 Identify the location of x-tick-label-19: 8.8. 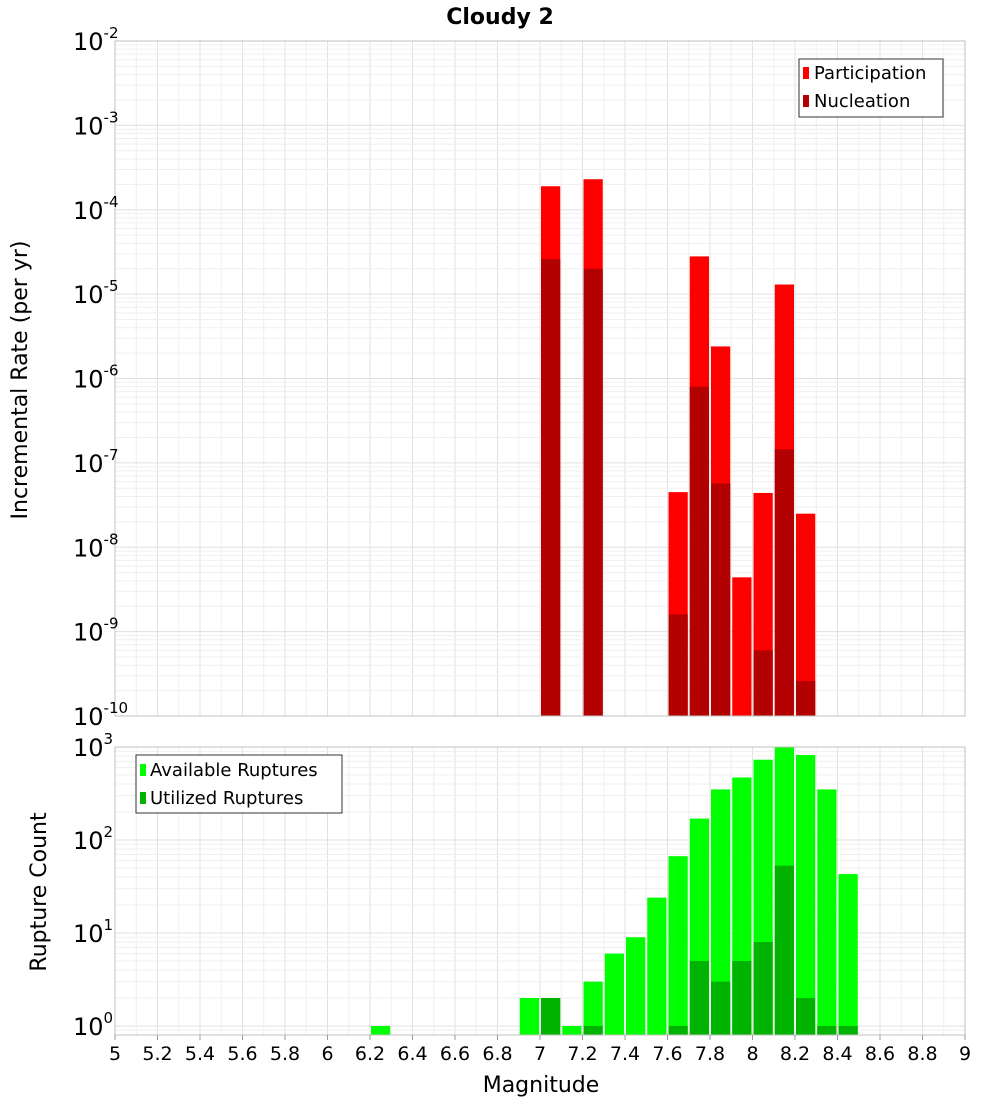
(922, 1054).